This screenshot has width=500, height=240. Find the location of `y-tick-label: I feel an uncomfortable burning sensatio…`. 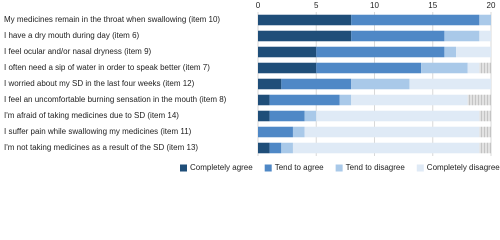

y-tick-label: I feel an uncomfortable burning sensatio… is located at coordinates (115, 99).